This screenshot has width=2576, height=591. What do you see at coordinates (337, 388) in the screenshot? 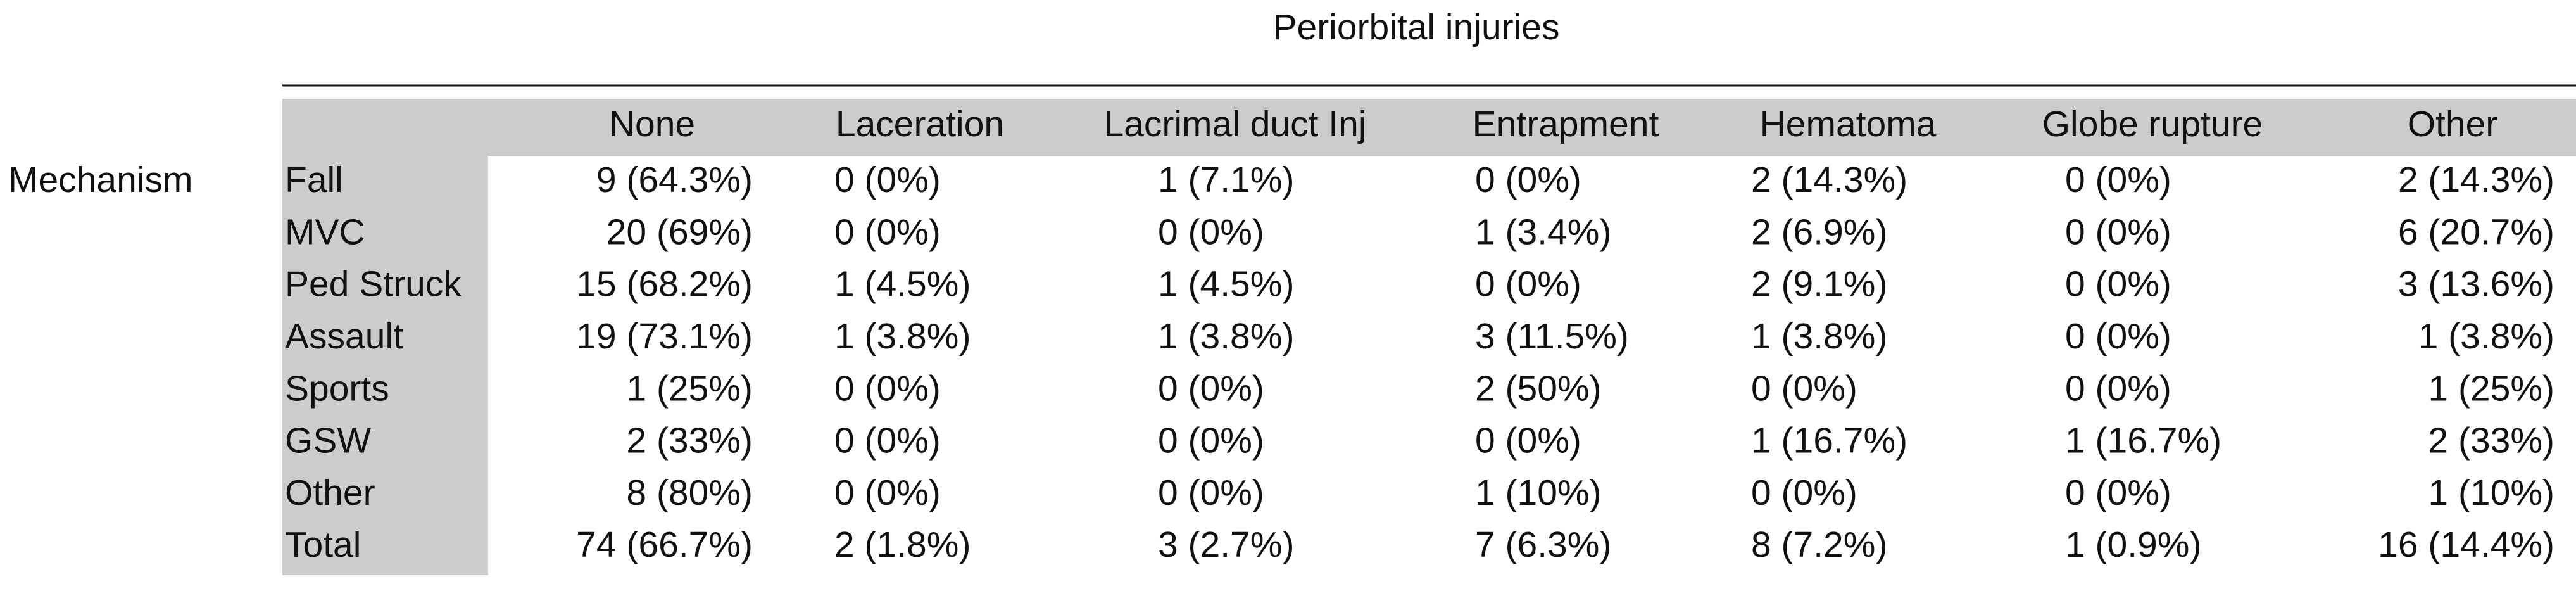
I see `row-label: Sports` at bounding box center [337, 388].